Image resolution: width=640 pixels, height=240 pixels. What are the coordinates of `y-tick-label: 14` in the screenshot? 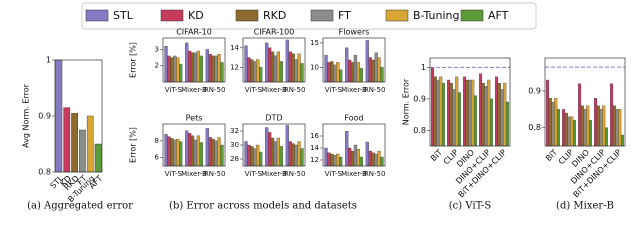 It's located at (234, 48).